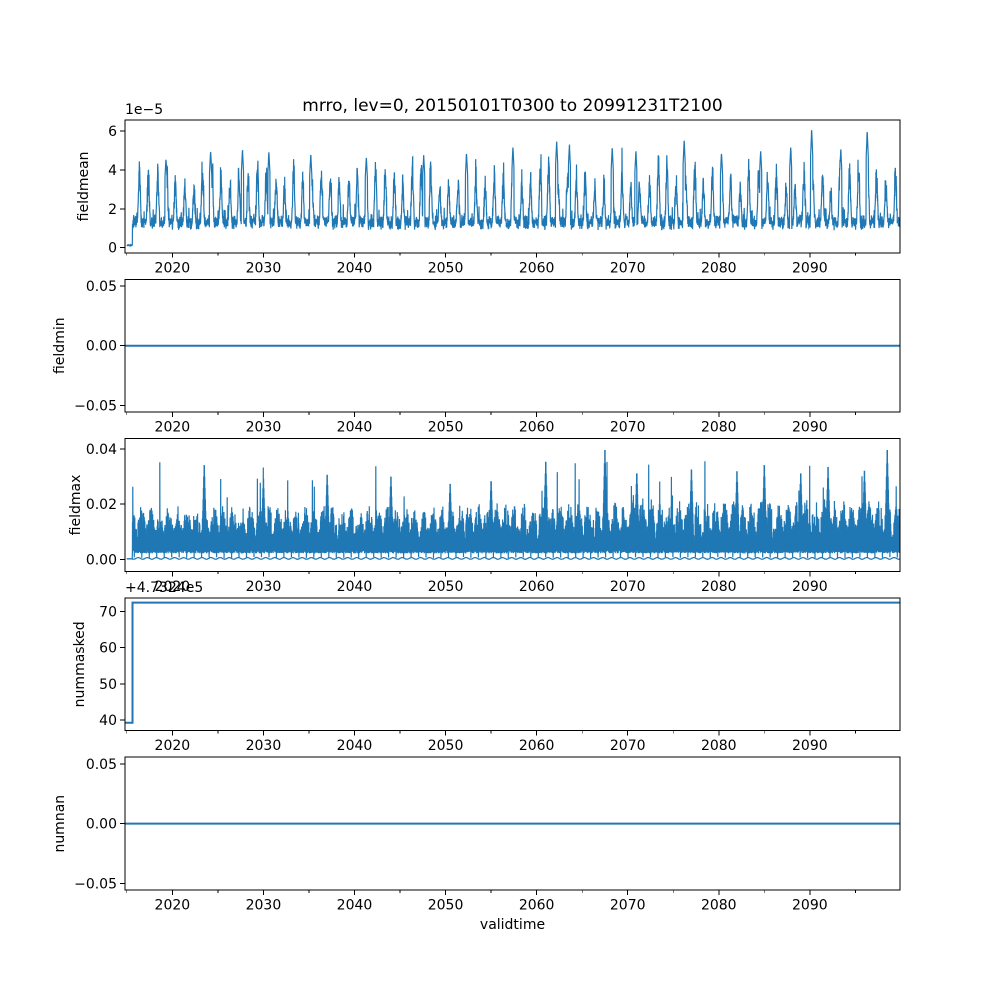 The height and width of the screenshot is (1004, 1000). What do you see at coordinates (108, 649) in the screenshot?
I see `y-tick-label: 60` at bounding box center [108, 649].